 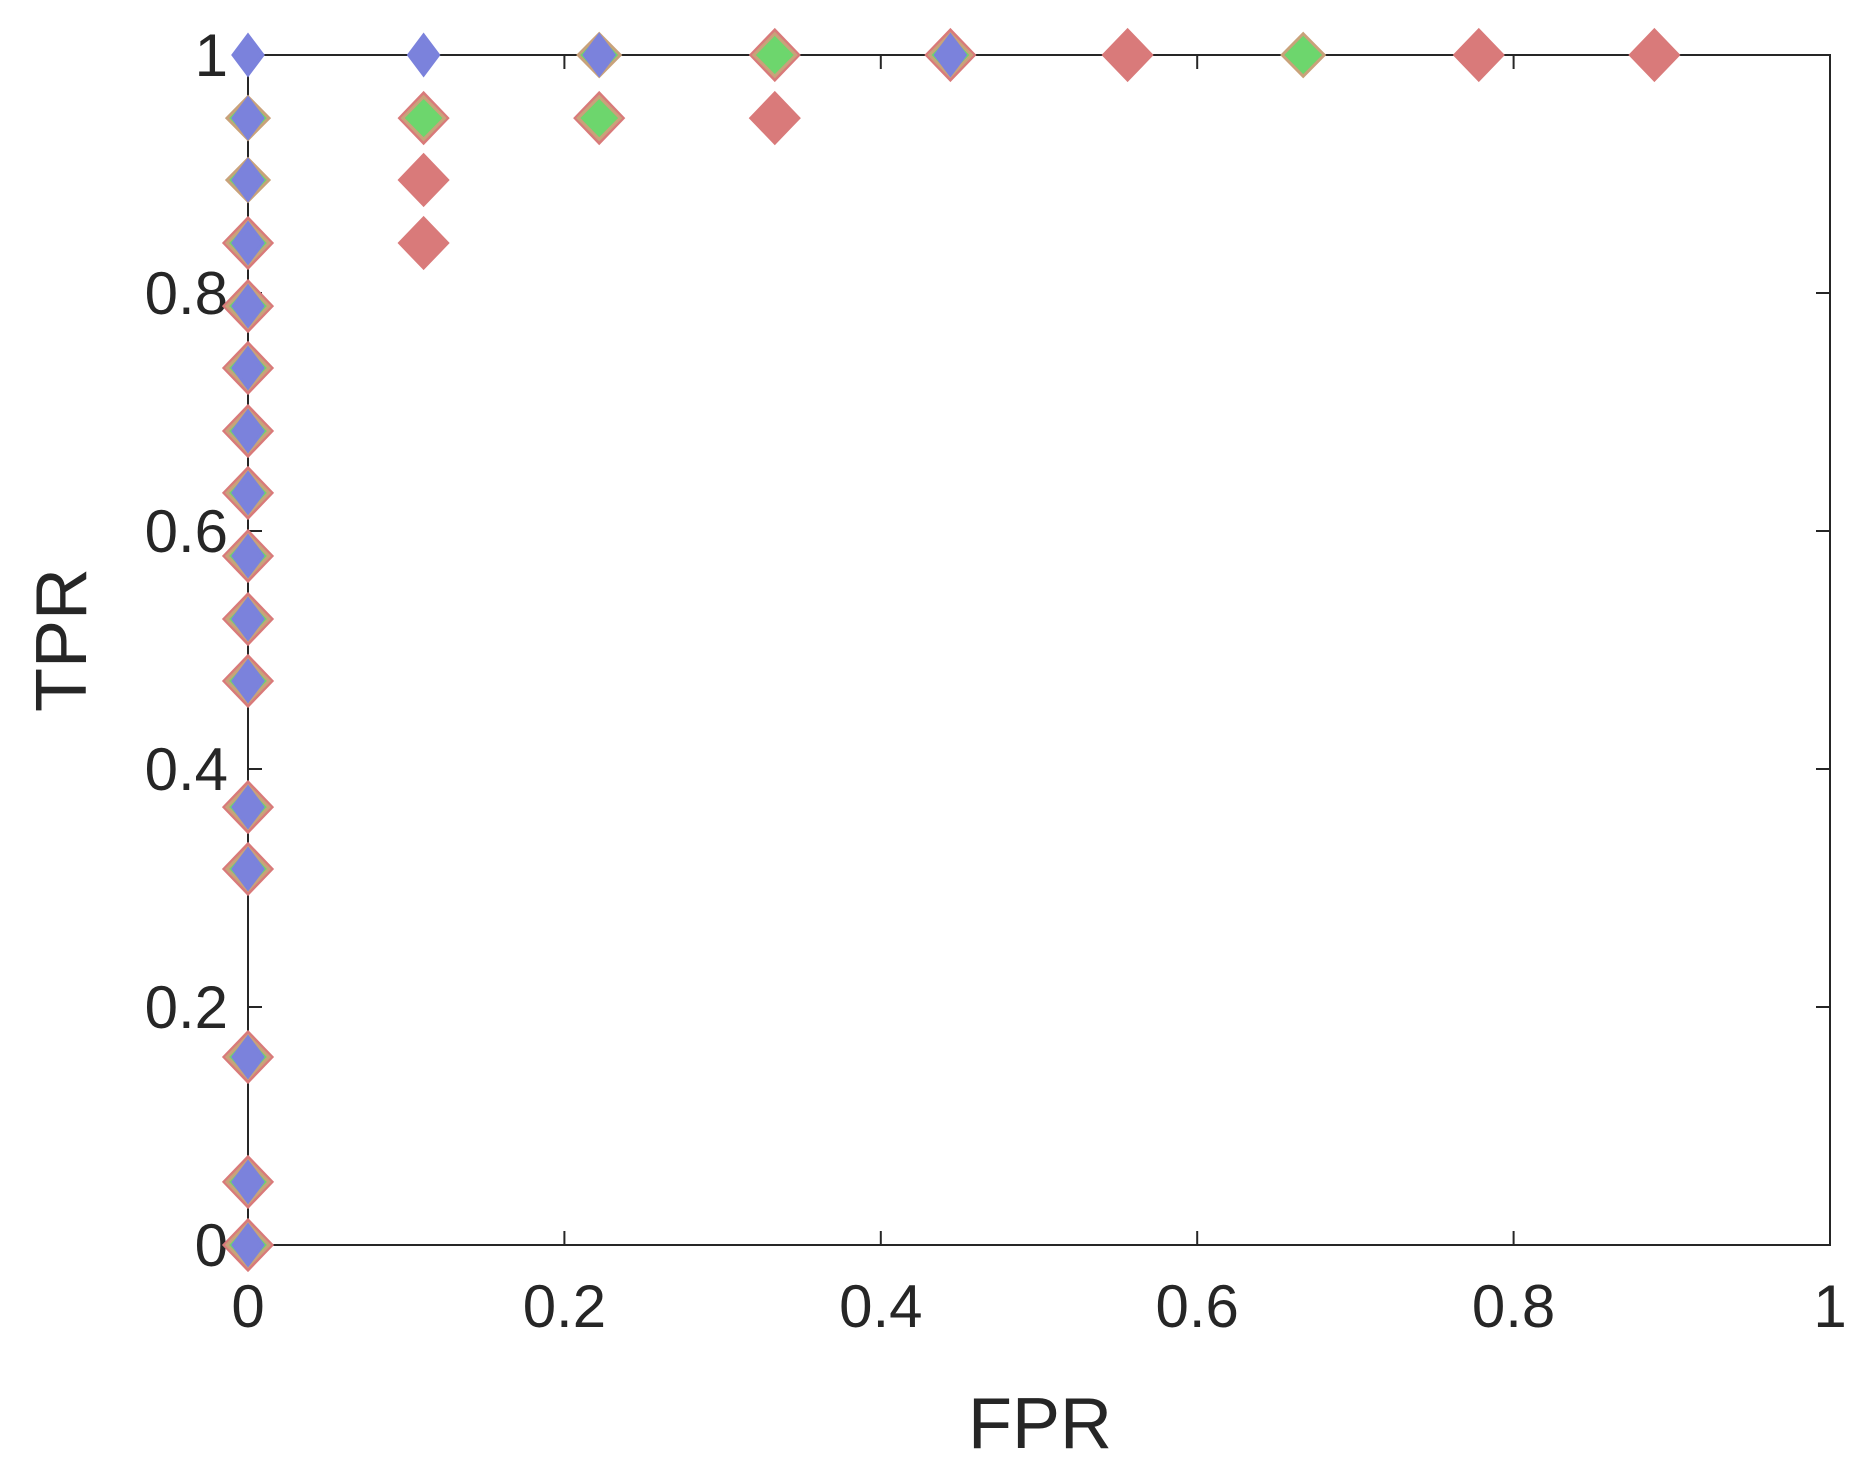 I want to click on x-tick-label: 1, so click(x=1829, y=1306).